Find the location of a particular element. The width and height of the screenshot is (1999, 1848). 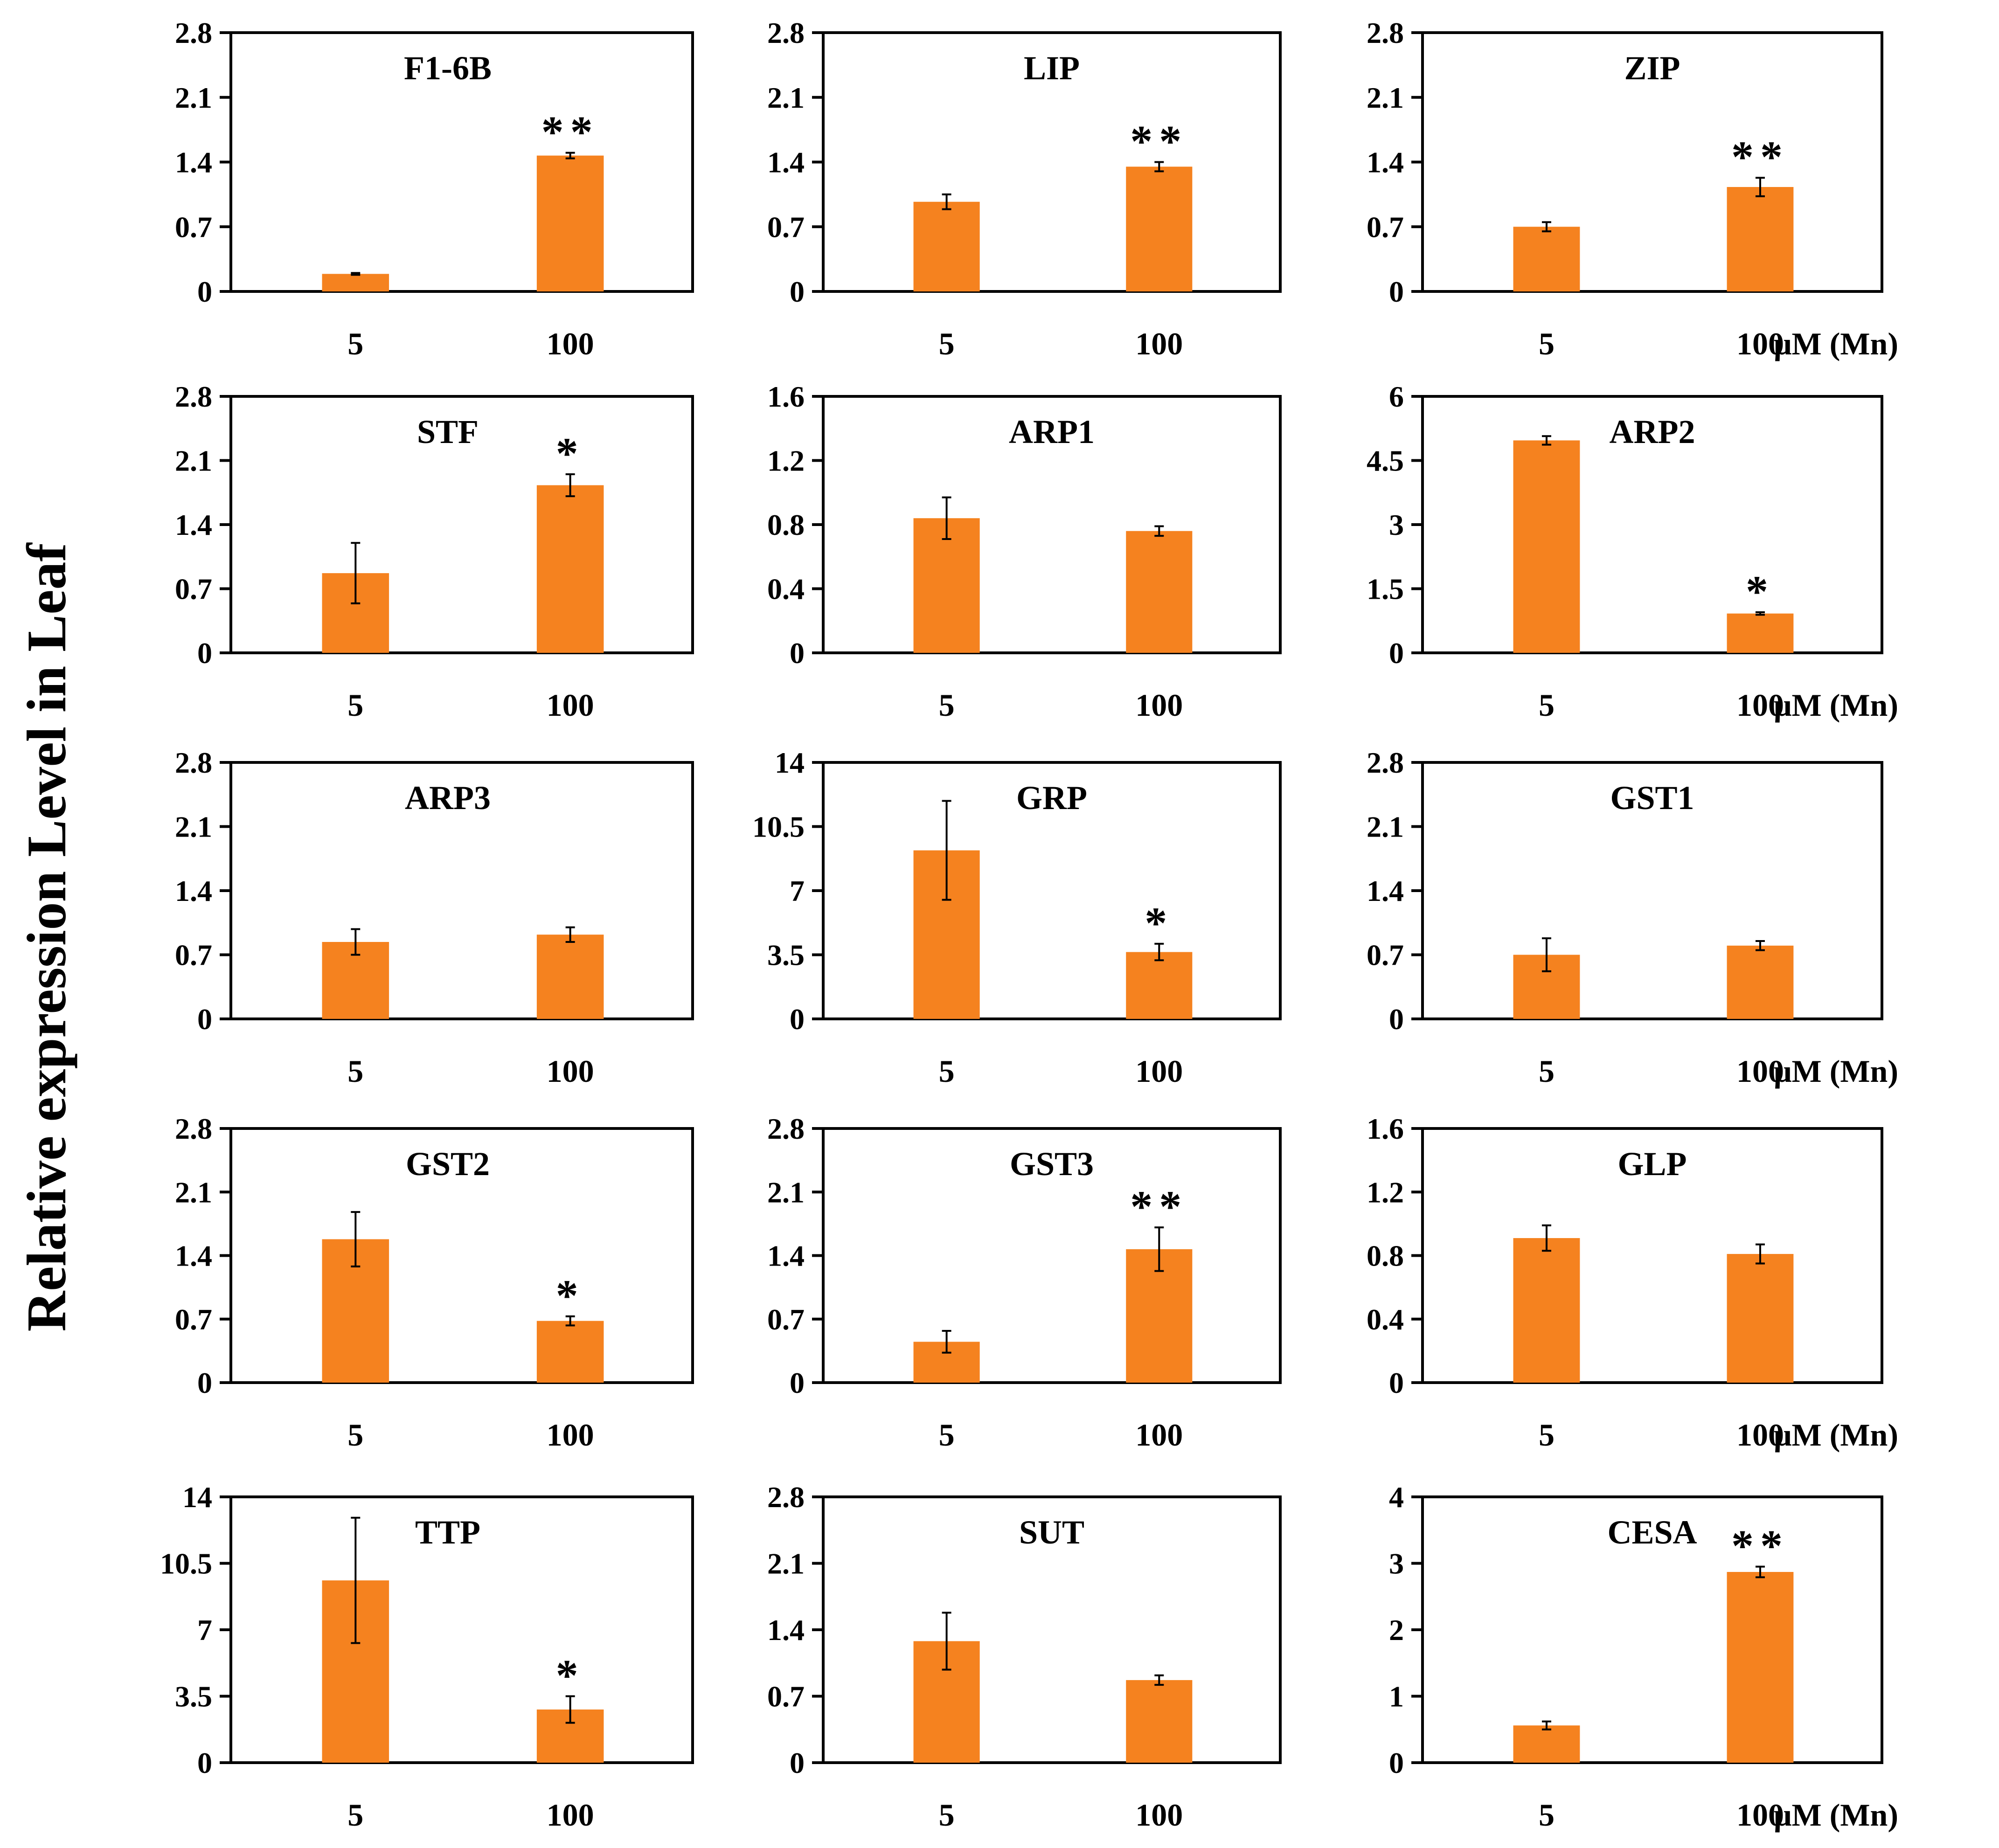

y-tick-label: 1.6 is located at coordinates (786, 396).